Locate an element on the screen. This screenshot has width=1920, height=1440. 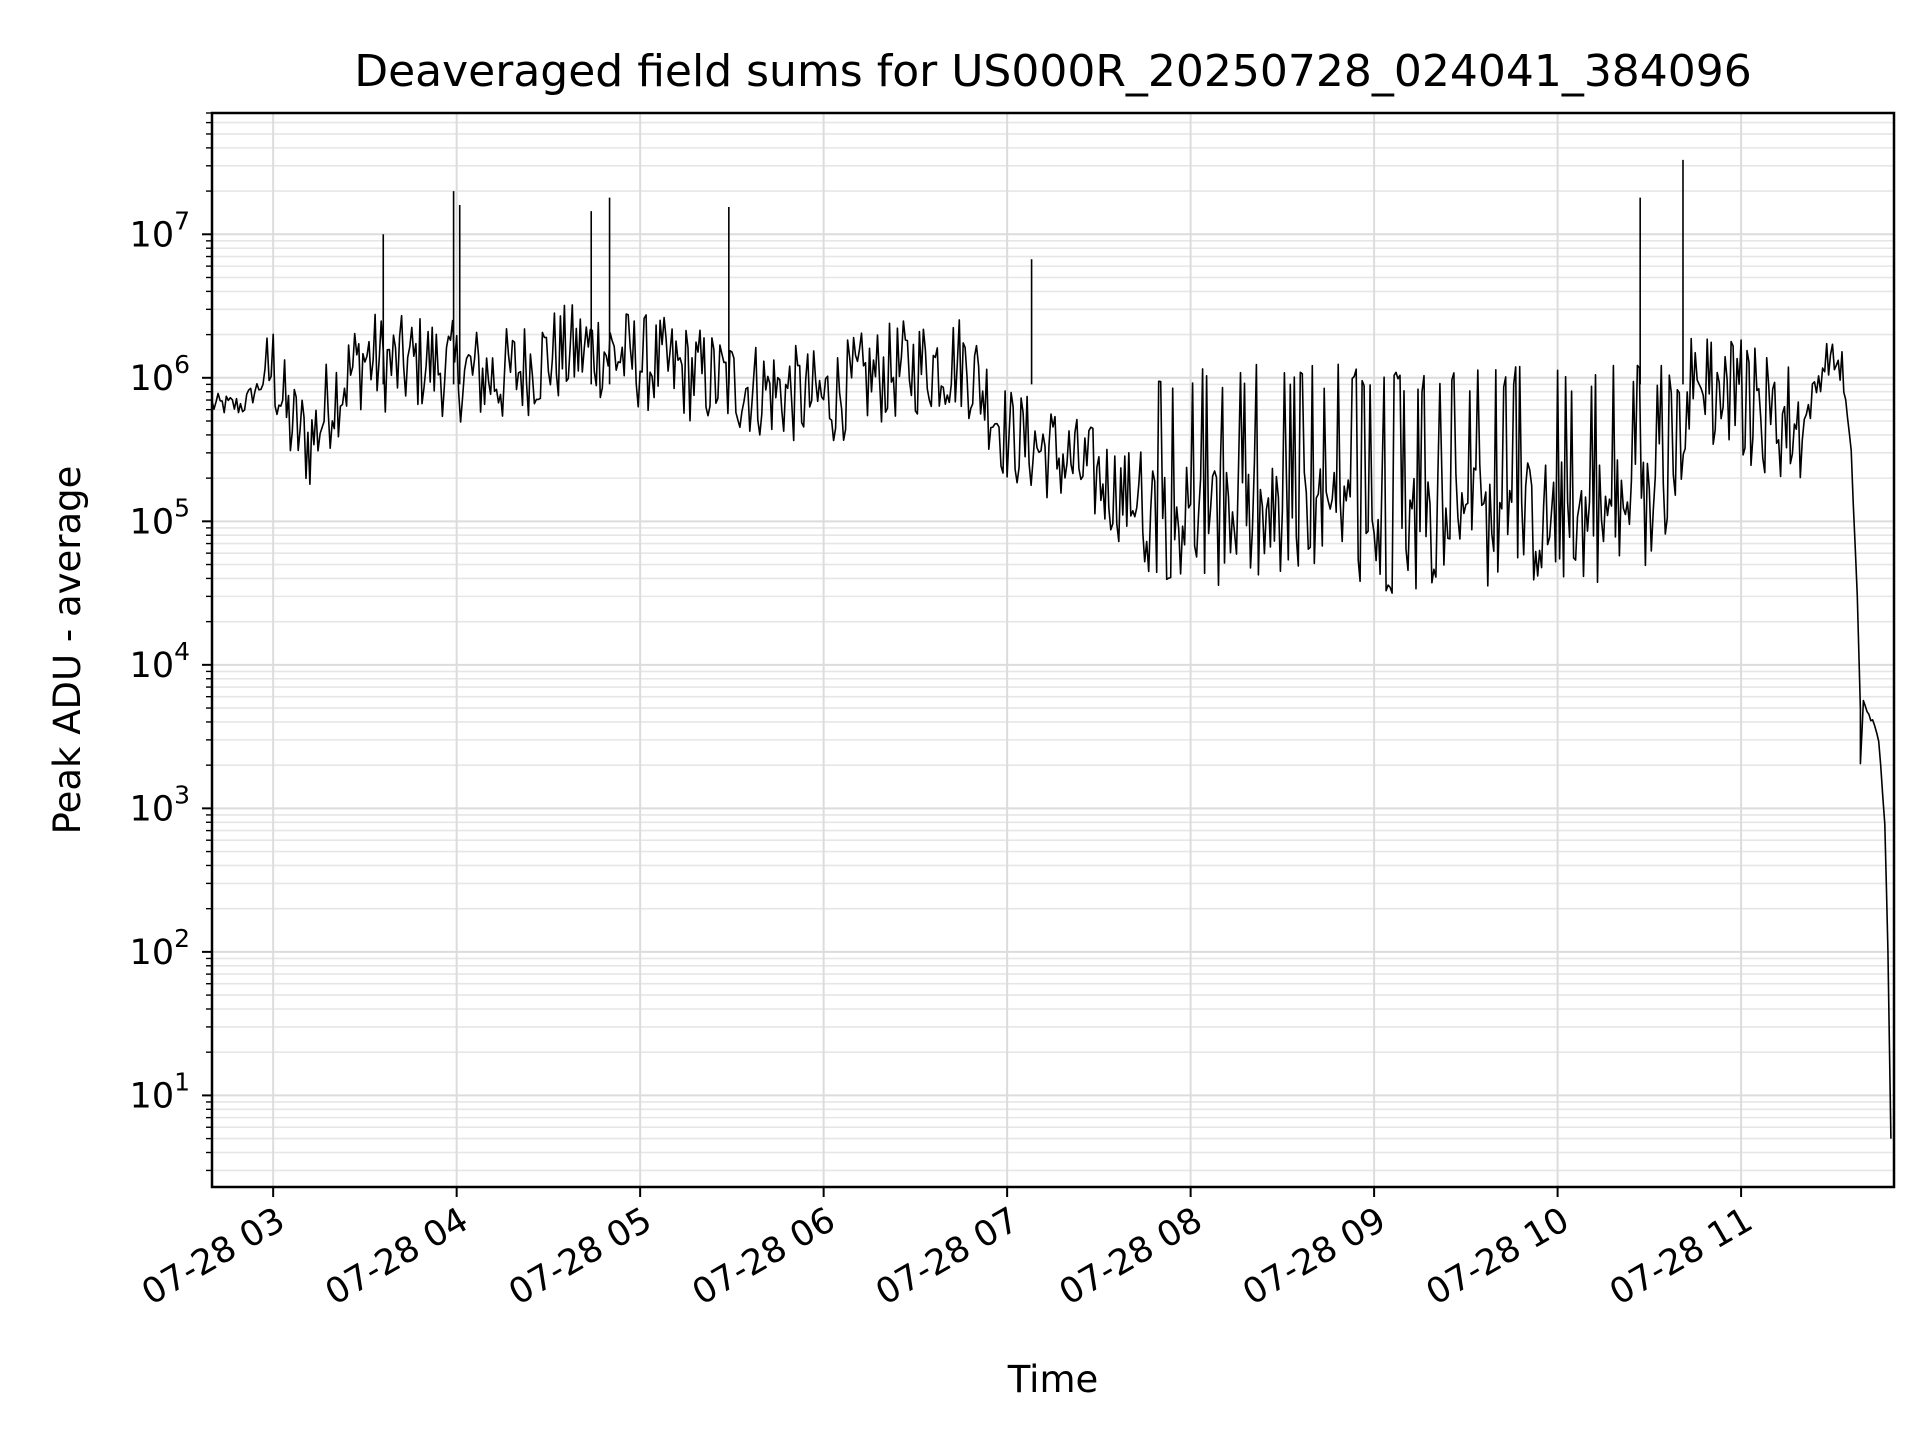
y-tick-label: 10⁴ is located at coordinates (160, 661).